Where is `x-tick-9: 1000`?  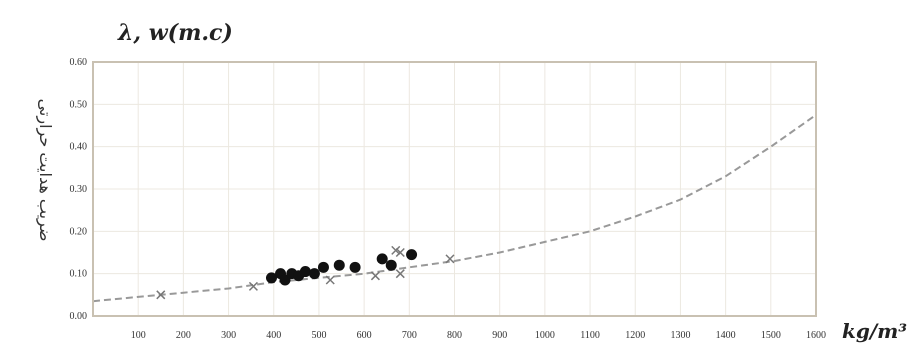
x-tick-9: 1000 is located at coordinates (545, 335).